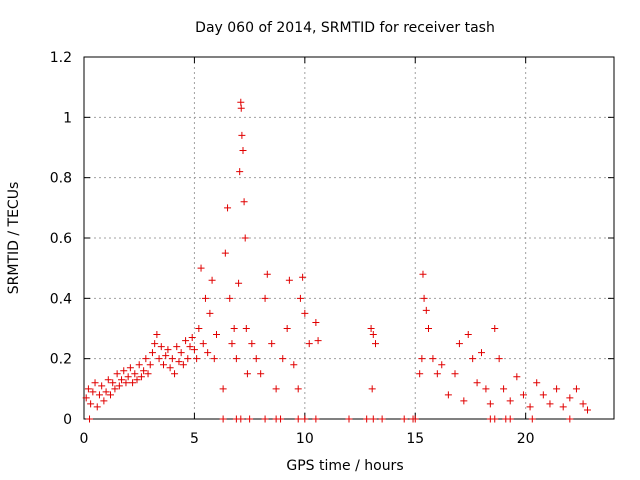 The image size is (640, 480). Describe the element at coordinates (415, 439) in the screenshot. I see `x-tick-label: 15` at that location.